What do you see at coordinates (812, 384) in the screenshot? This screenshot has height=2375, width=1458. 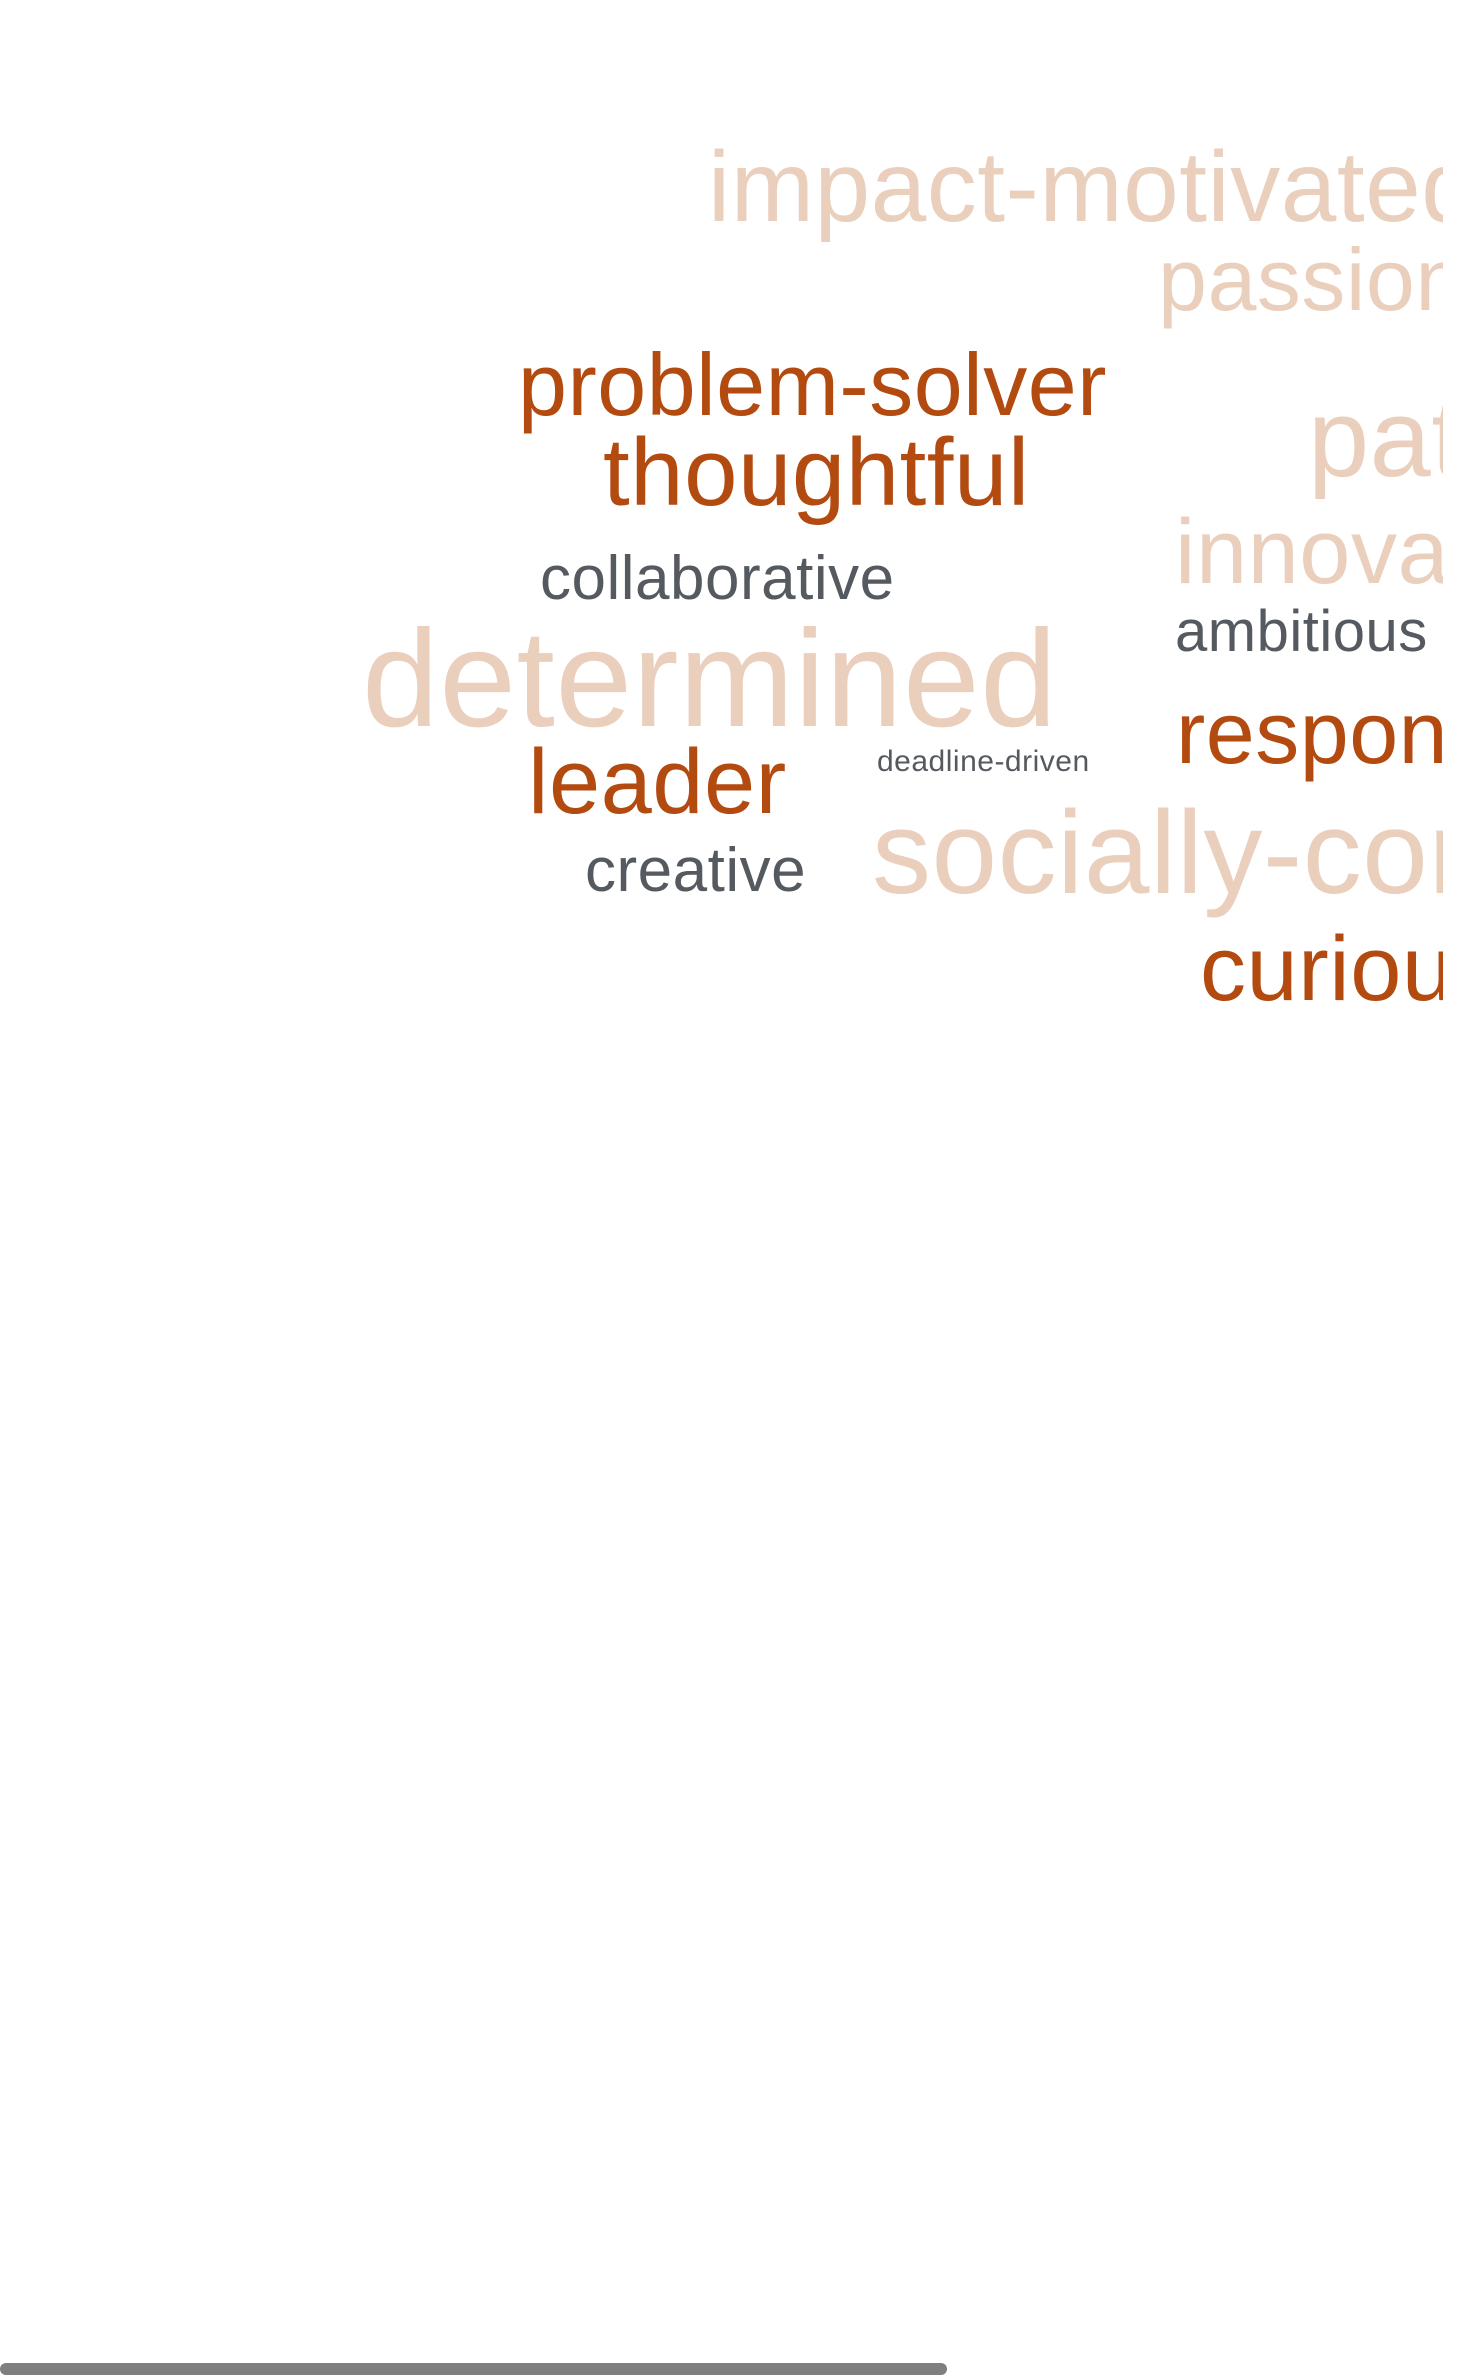 I see `word-problem-solver: problem-solver` at bounding box center [812, 384].